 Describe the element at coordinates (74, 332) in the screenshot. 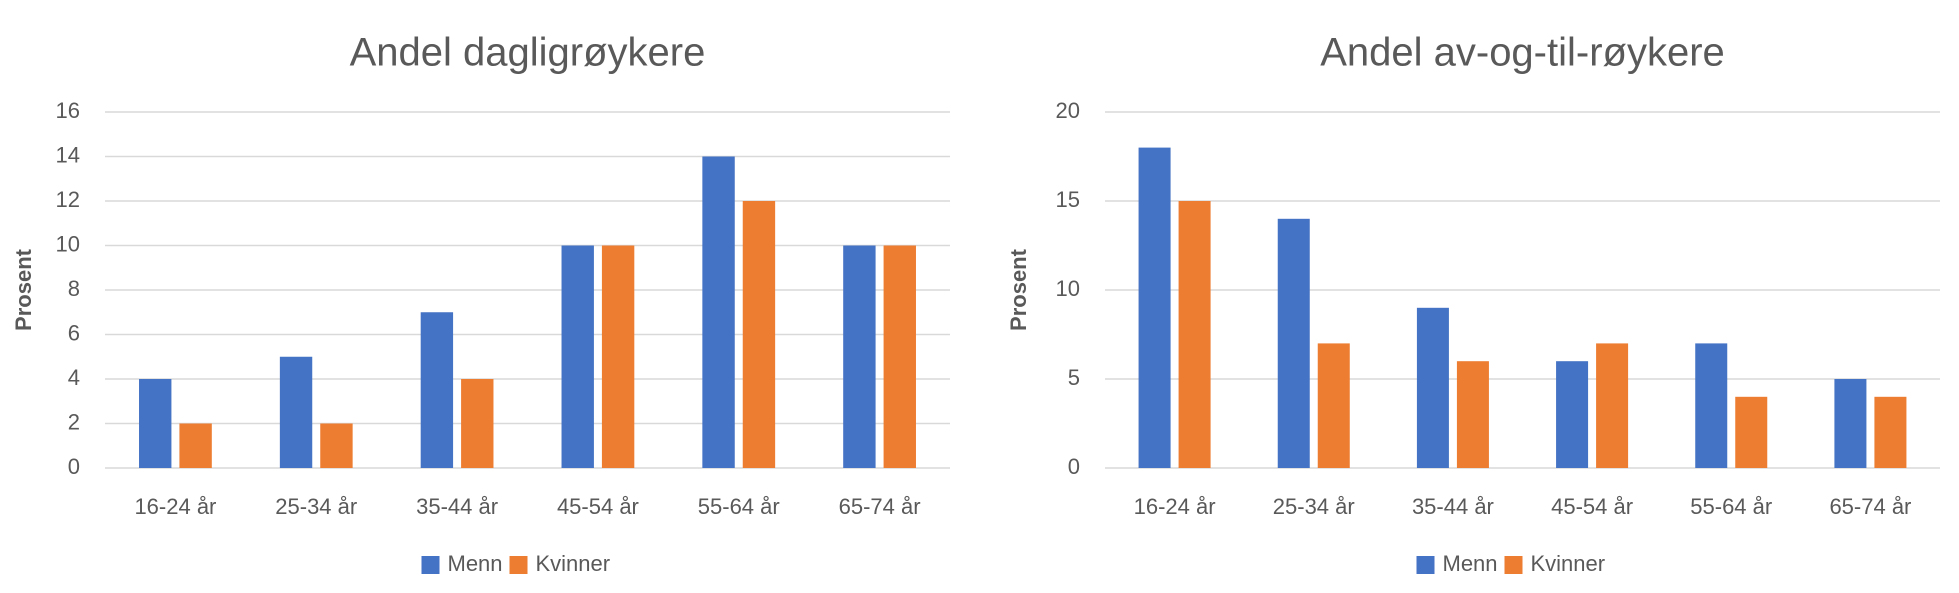

I see `y-tick-label: 6` at that location.